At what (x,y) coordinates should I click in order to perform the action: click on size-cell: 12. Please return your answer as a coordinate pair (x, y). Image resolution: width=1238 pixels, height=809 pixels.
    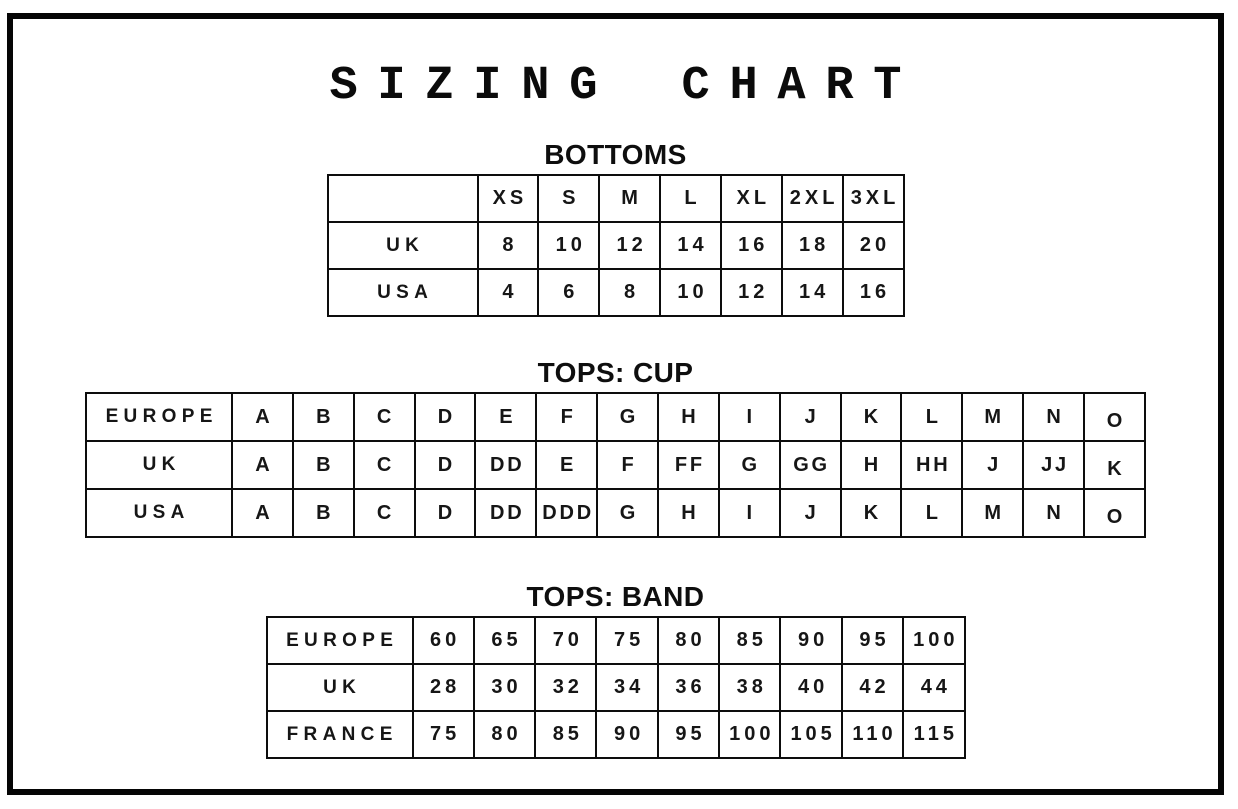
    Looking at the image, I should click on (630, 245).